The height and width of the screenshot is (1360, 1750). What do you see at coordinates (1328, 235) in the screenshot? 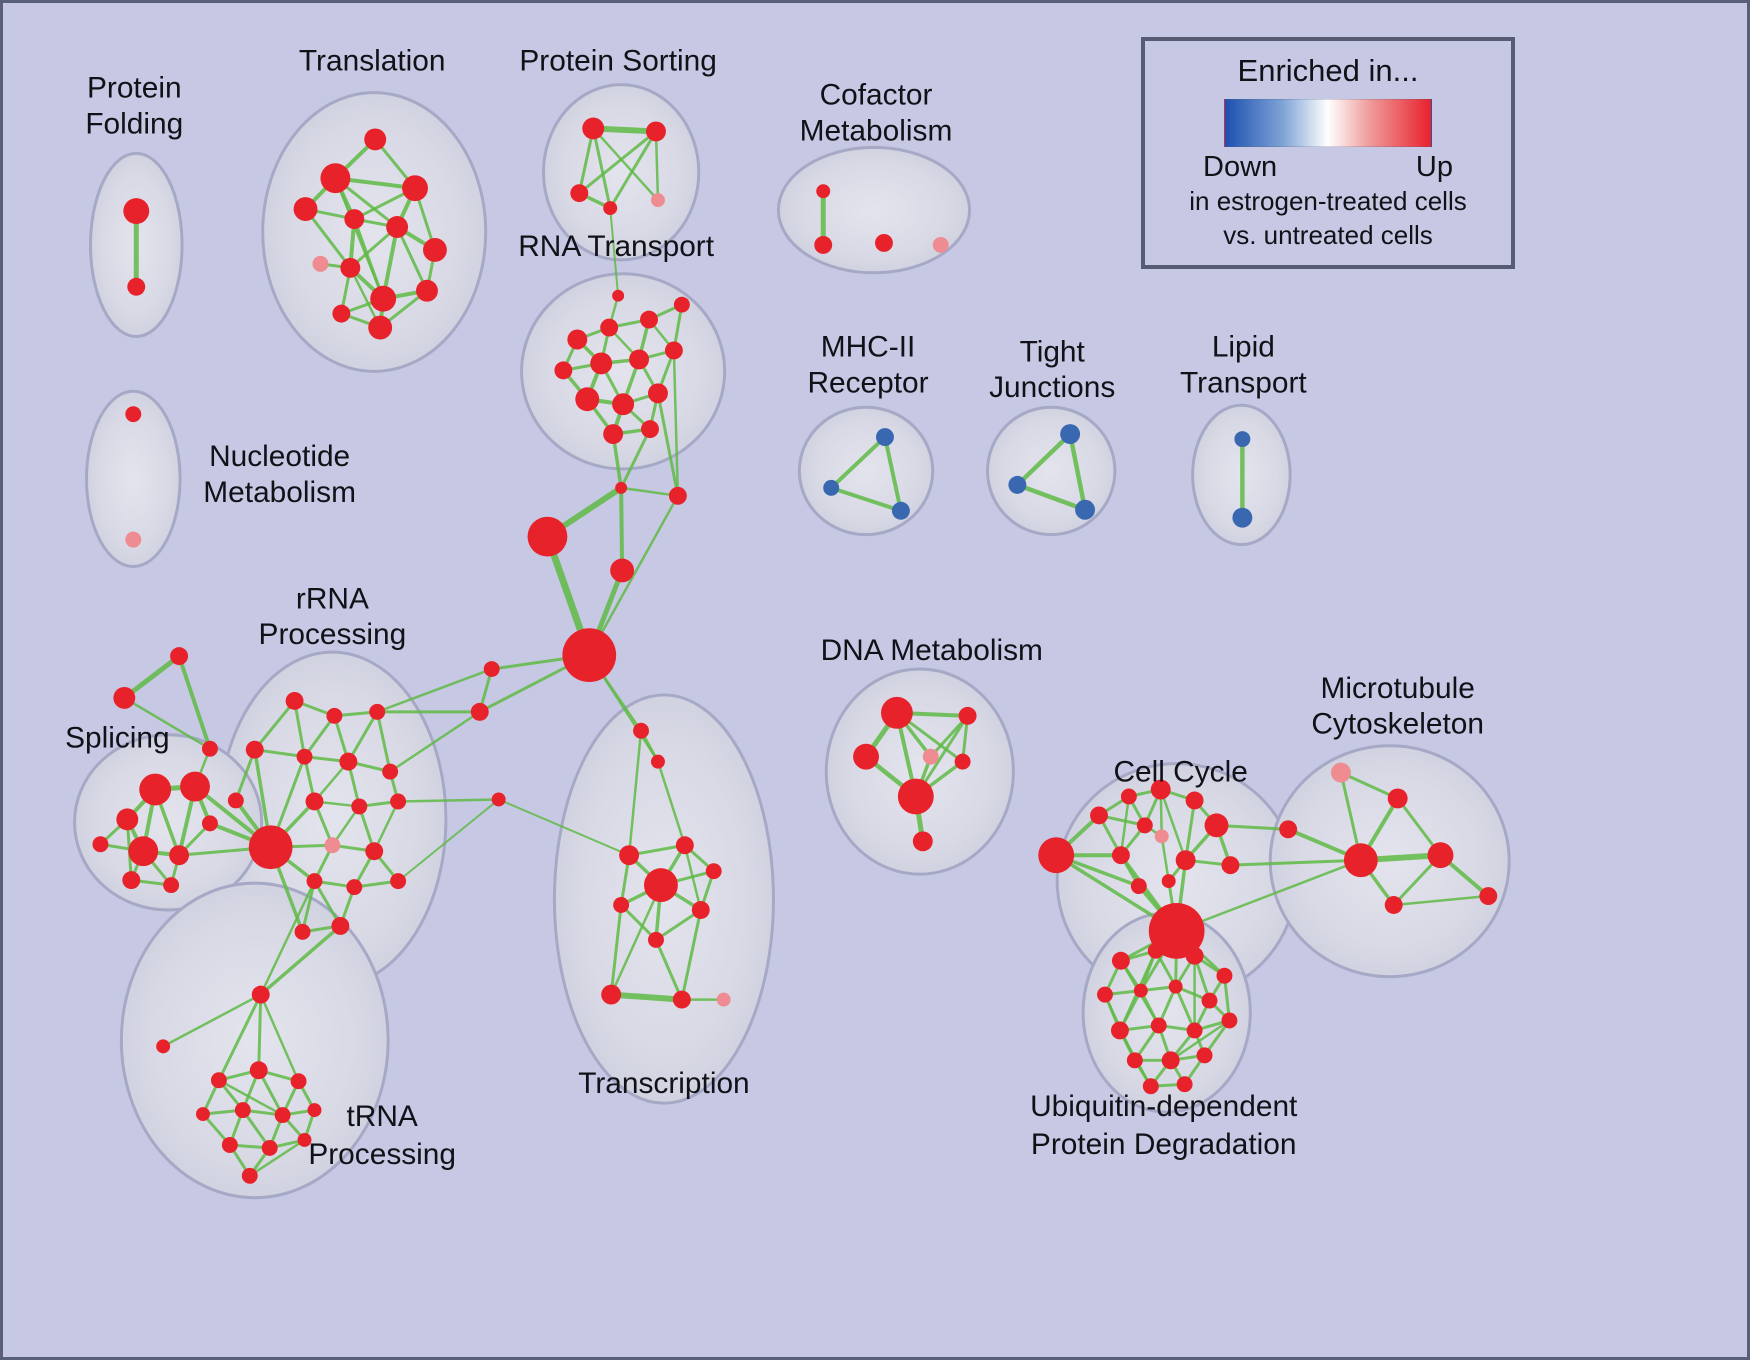
I see `legend-note-line2: vs. untreated cells` at bounding box center [1328, 235].